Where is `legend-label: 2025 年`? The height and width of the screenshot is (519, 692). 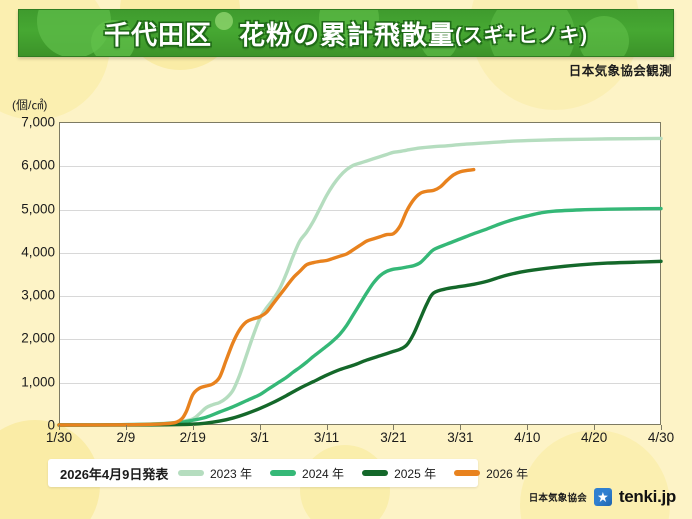
legend-label: 2025 年 is located at coordinates (415, 473).